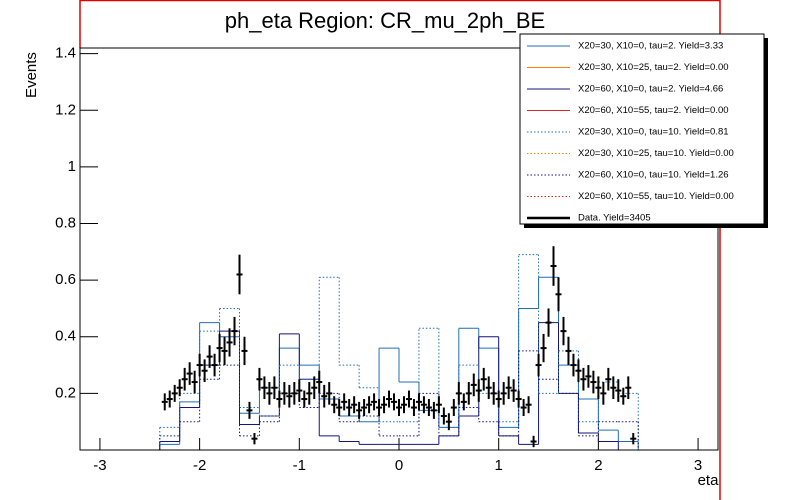  What do you see at coordinates (709, 480) in the screenshot?
I see `x-axis-label: eta` at bounding box center [709, 480].